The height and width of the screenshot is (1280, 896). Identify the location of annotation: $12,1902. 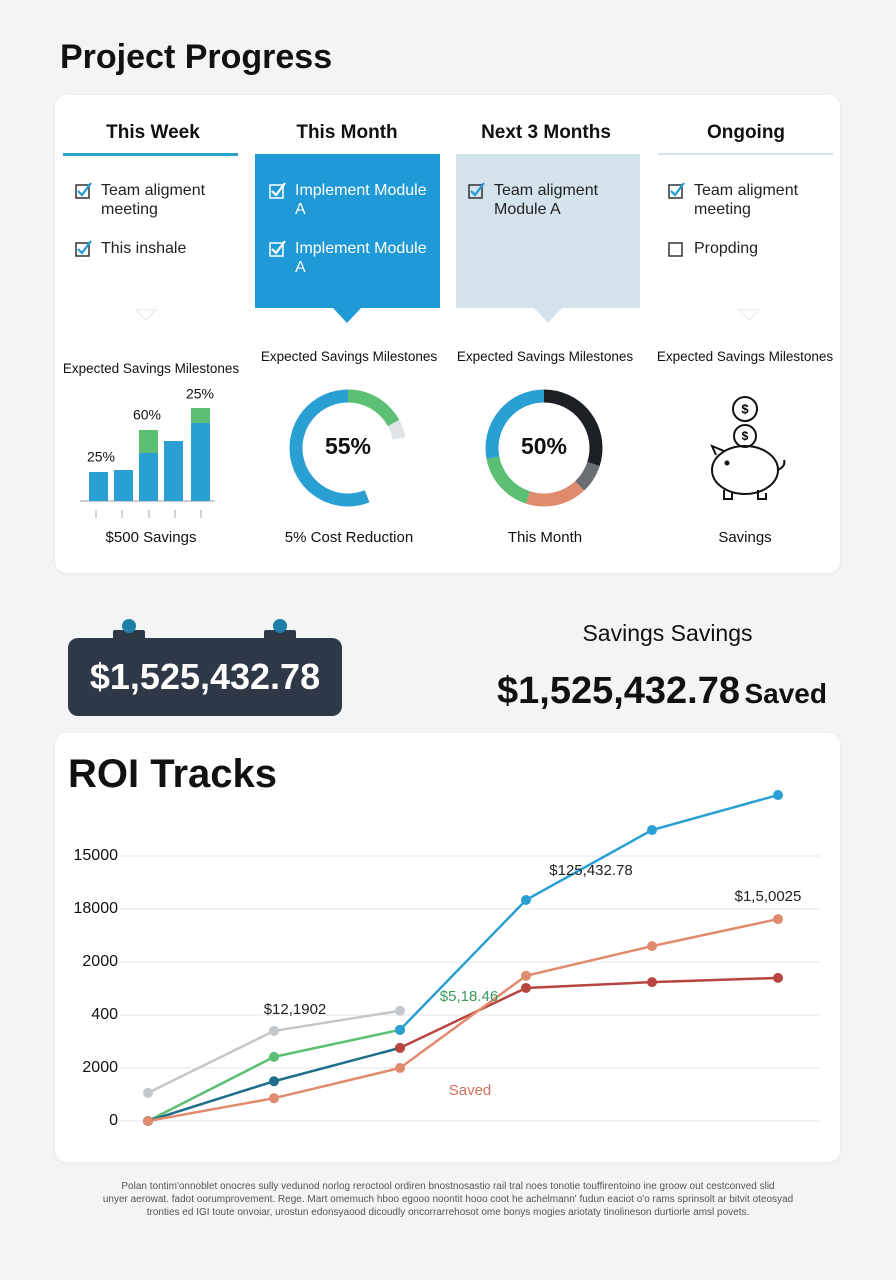
(295, 1009).